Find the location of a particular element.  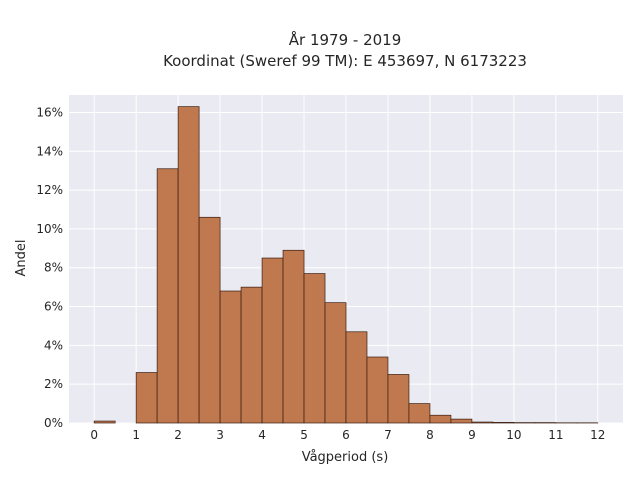

y-tick-label: 8% is located at coordinates (53, 268).